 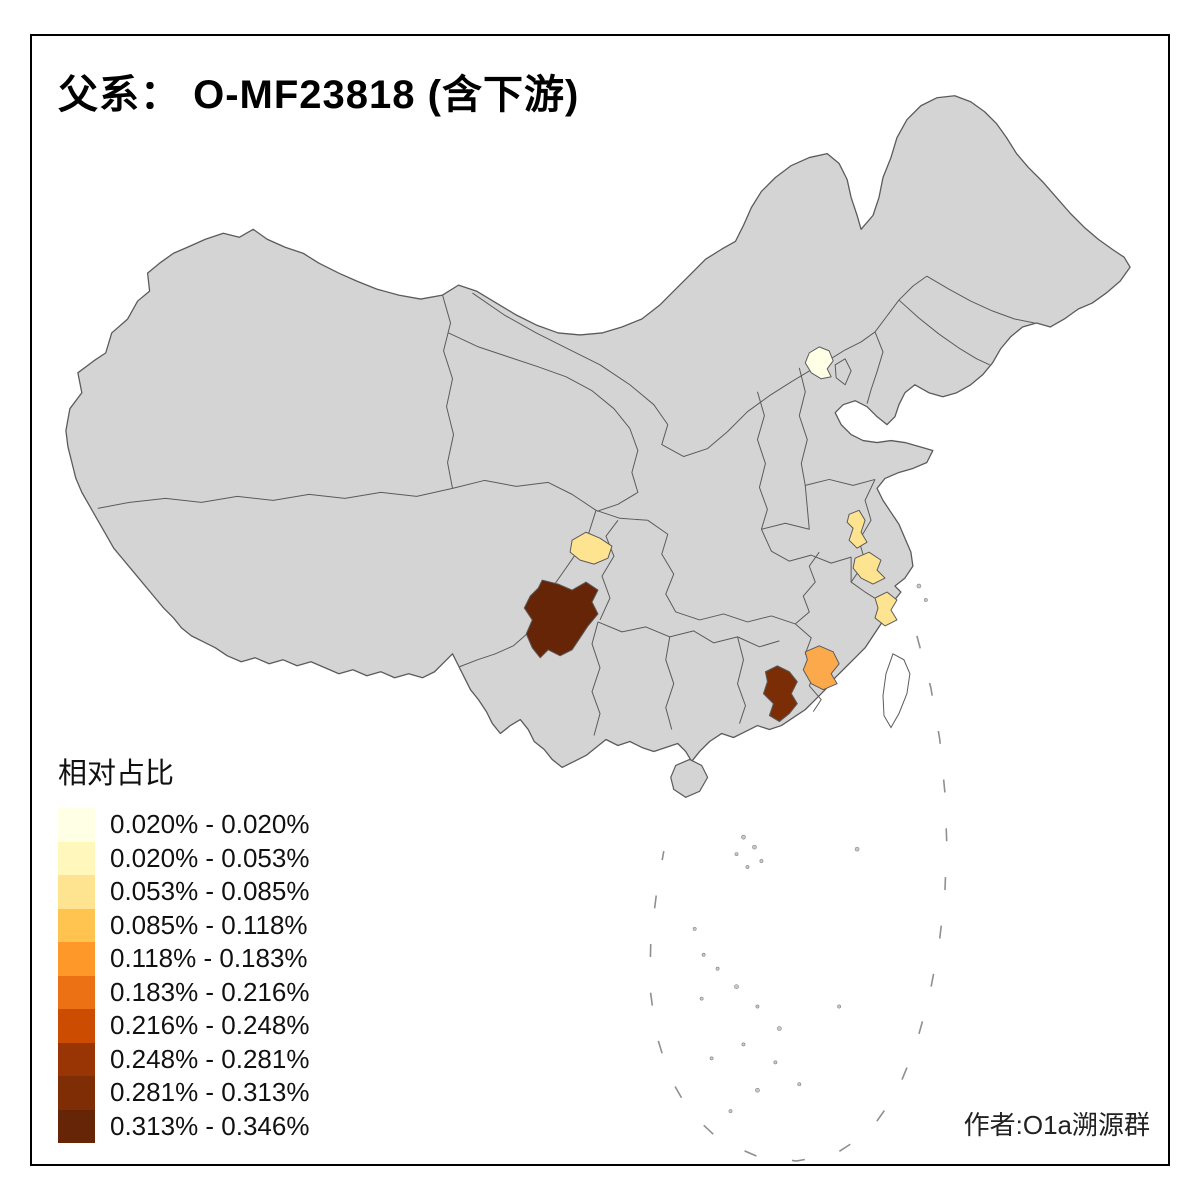 I want to click on legend-item: 0.020% - 0.053%, so click(x=184, y=858).